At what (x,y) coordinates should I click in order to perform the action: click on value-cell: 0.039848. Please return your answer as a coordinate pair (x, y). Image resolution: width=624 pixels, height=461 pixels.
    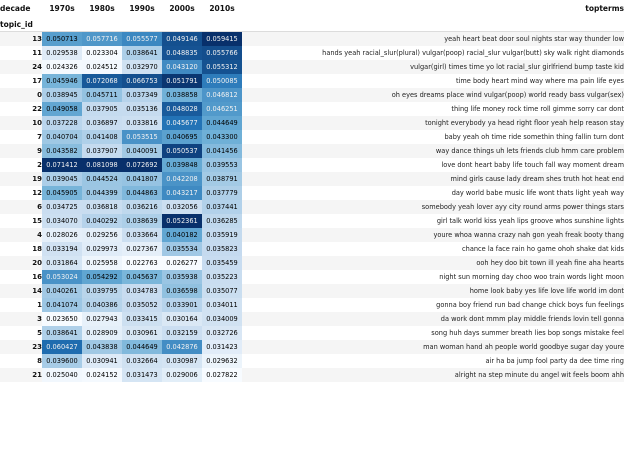
    Looking at the image, I should click on (182, 165).